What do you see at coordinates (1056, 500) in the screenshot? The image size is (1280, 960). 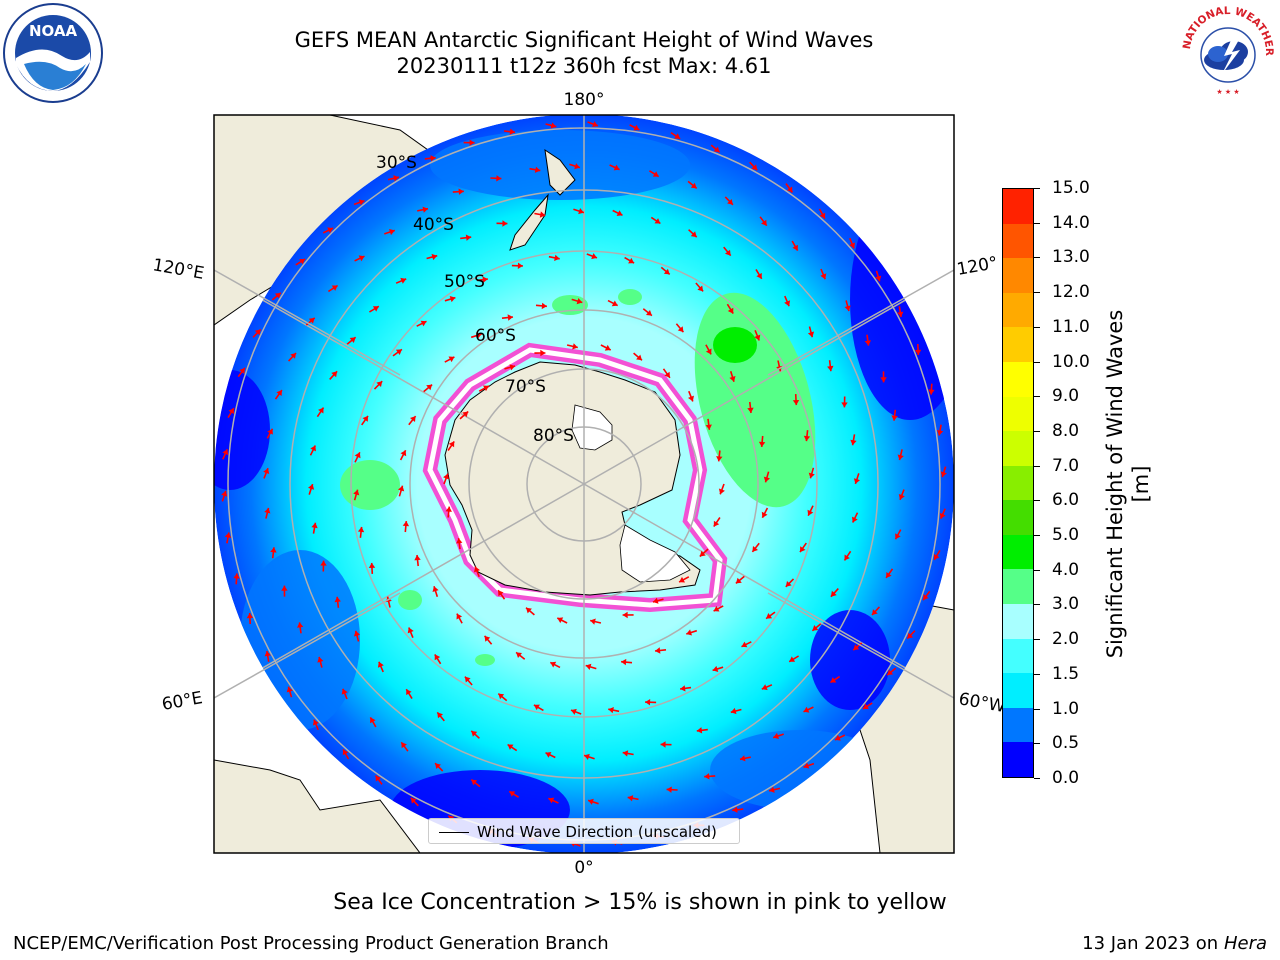 I see `colorbar-tick-label: 6.0` at bounding box center [1056, 500].